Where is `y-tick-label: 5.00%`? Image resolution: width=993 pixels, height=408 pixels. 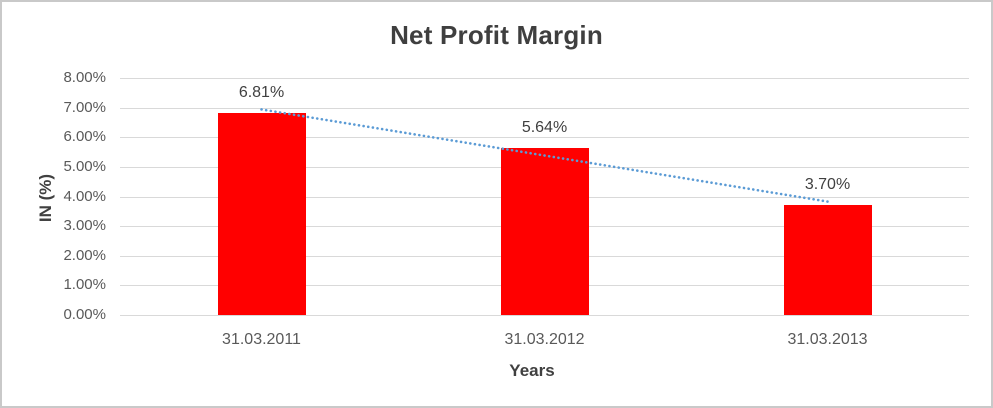
y-tick-label: 5.00% is located at coordinates (84, 166).